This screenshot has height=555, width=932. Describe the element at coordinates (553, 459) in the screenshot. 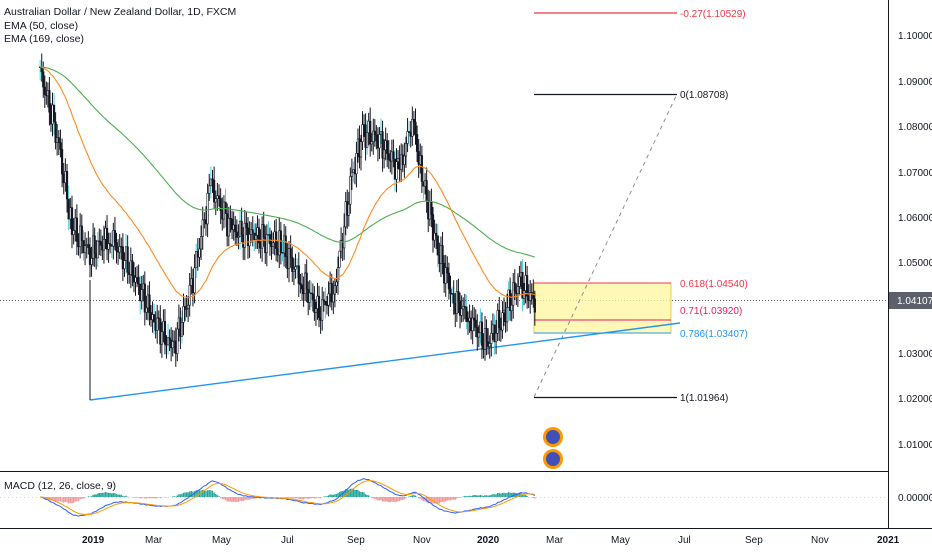

I see `dividend-event-icon-inner` at that location.